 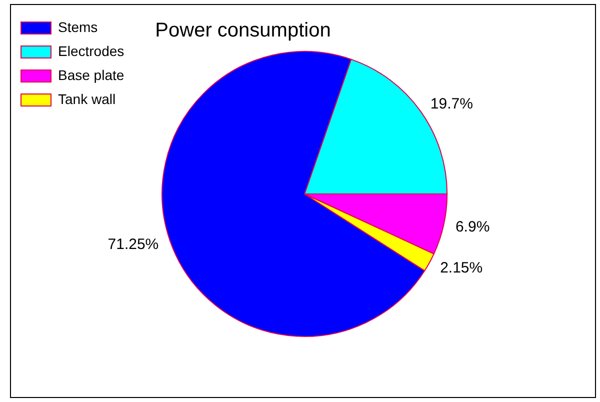 What do you see at coordinates (87, 98) in the screenshot?
I see `legend-label: Tank wall` at bounding box center [87, 98].